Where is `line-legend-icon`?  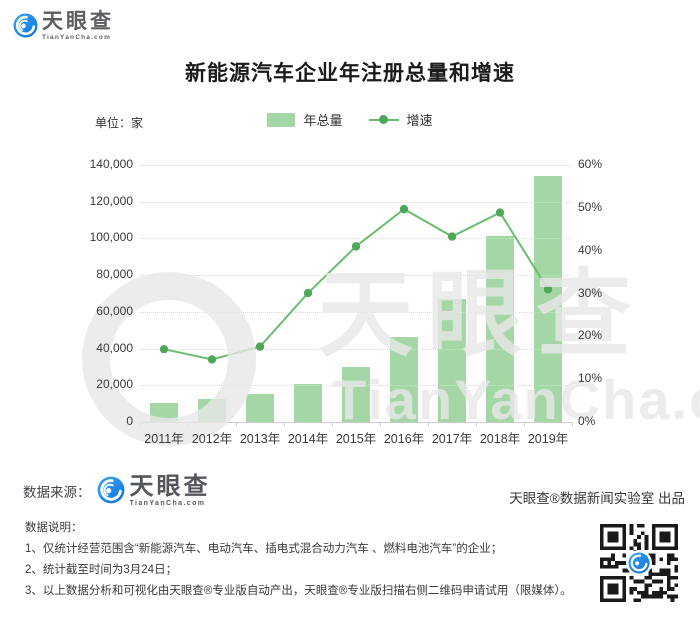
line-legend-icon is located at coordinates (383, 119).